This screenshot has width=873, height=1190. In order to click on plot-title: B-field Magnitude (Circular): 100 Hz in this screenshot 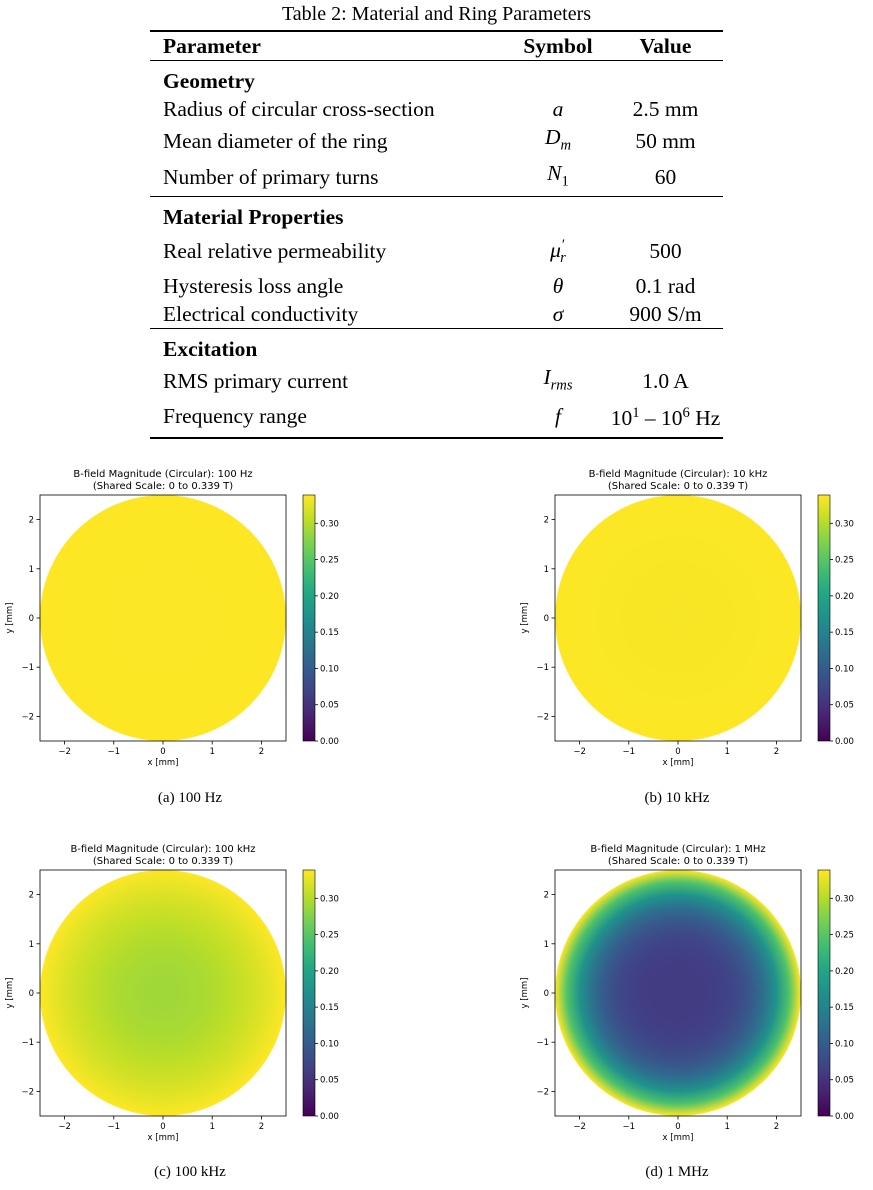, I will do `click(162, 474)`.